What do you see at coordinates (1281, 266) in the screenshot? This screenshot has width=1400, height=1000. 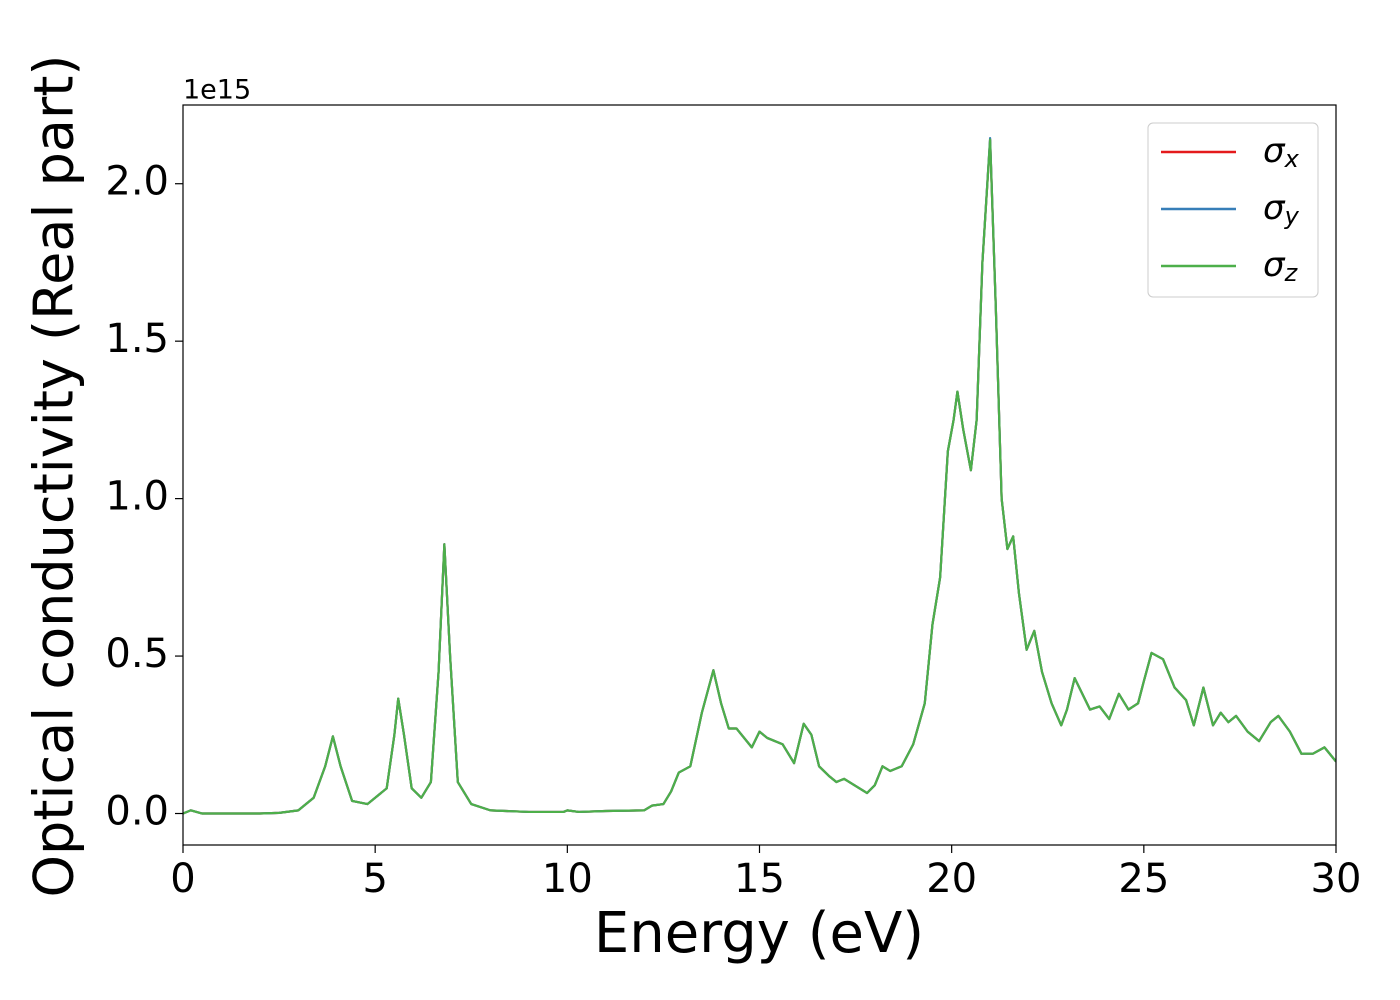 I see `legend-label: σz` at bounding box center [1281, 266].